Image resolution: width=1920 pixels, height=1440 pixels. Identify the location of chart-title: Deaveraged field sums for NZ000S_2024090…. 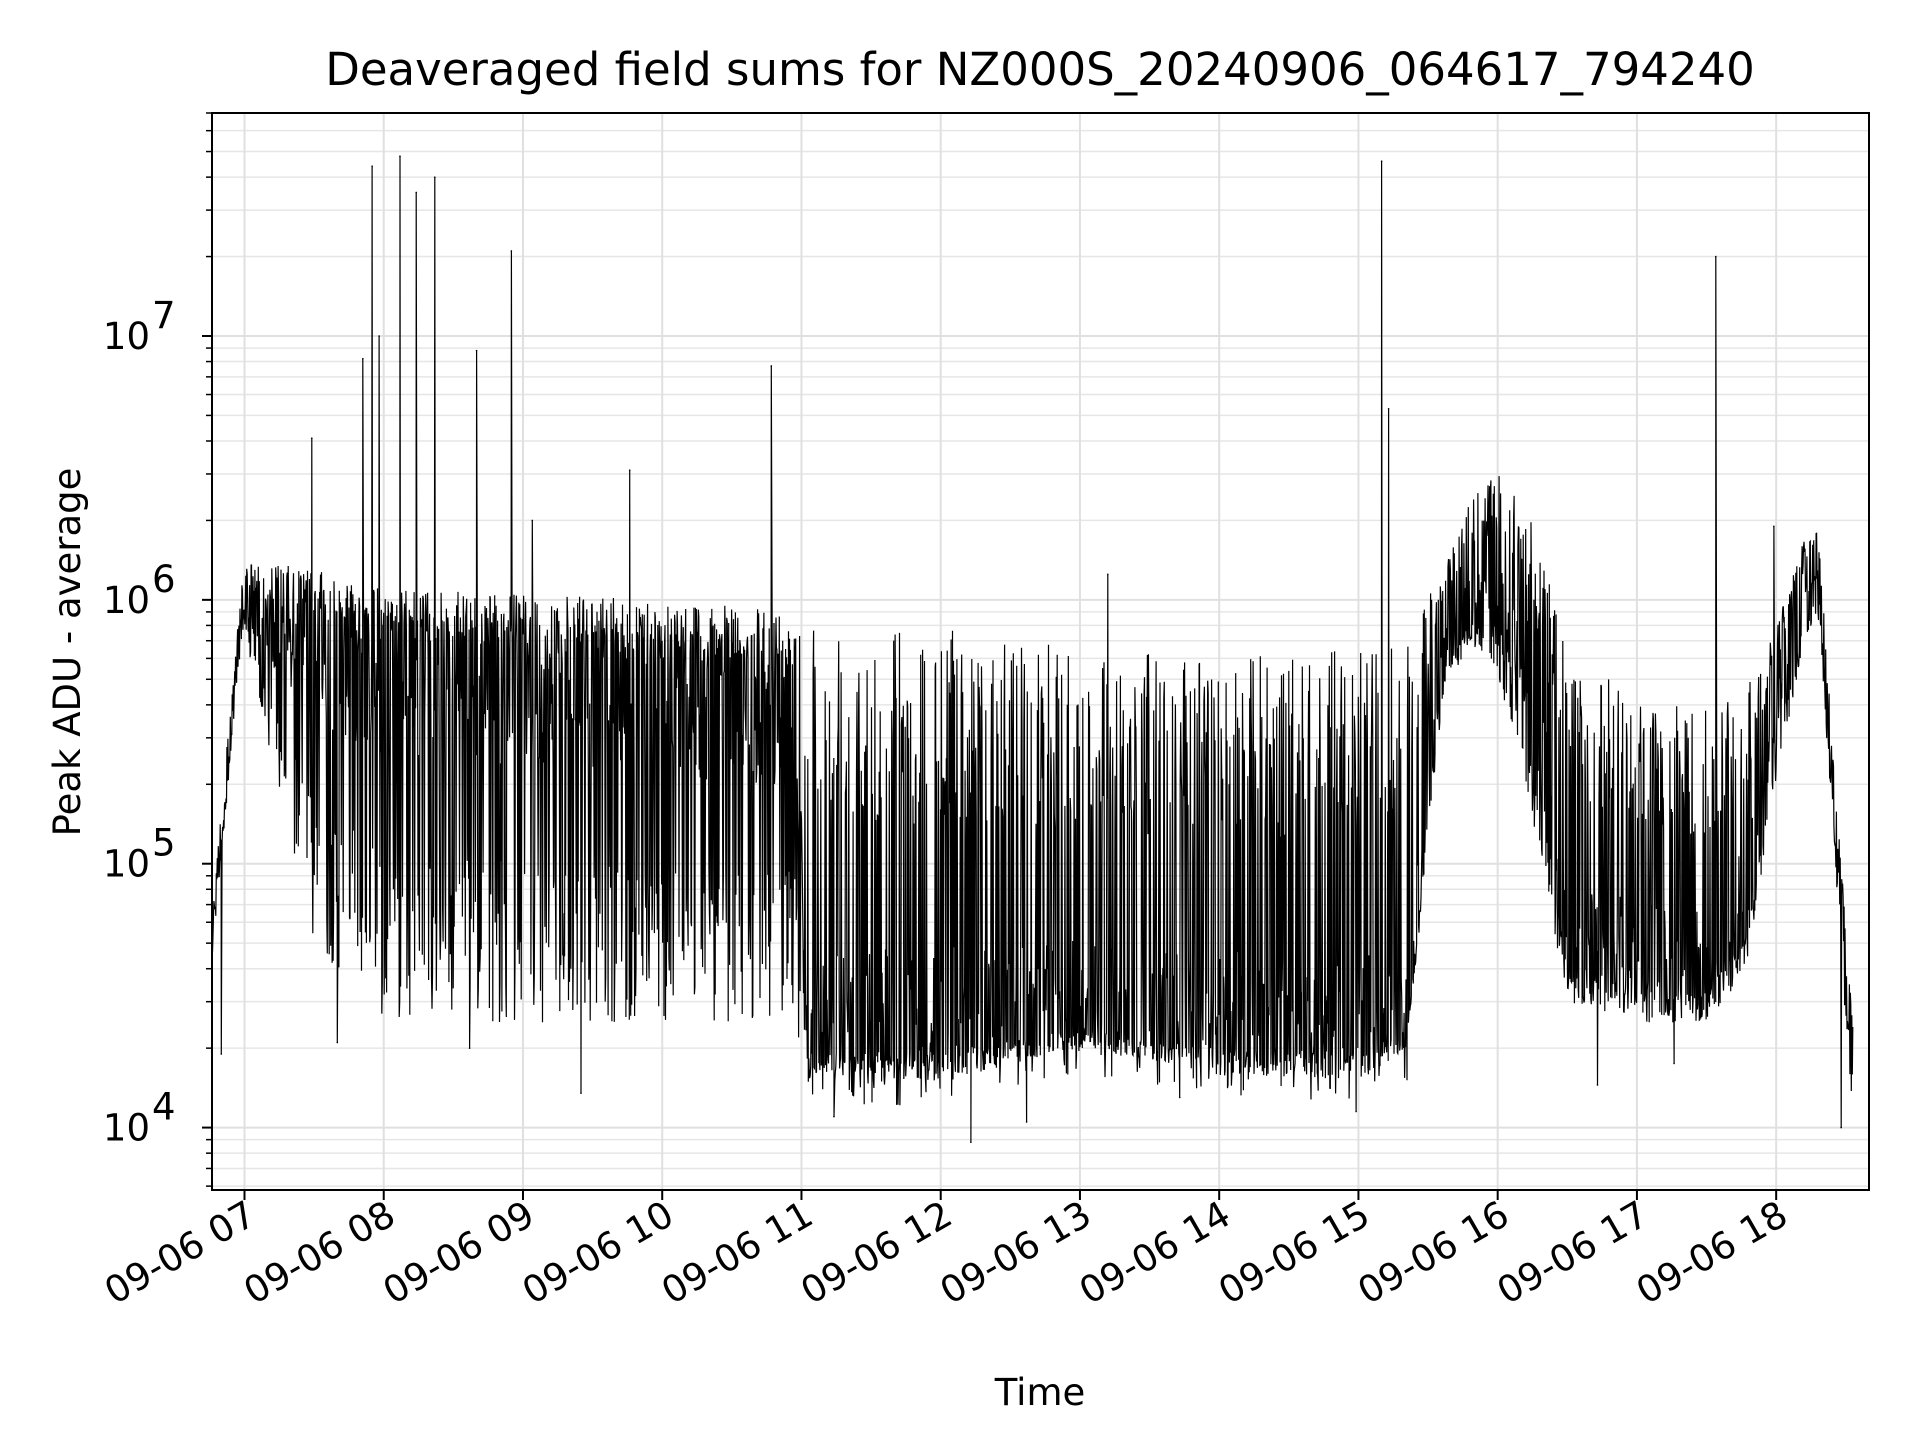
(1040, 69).